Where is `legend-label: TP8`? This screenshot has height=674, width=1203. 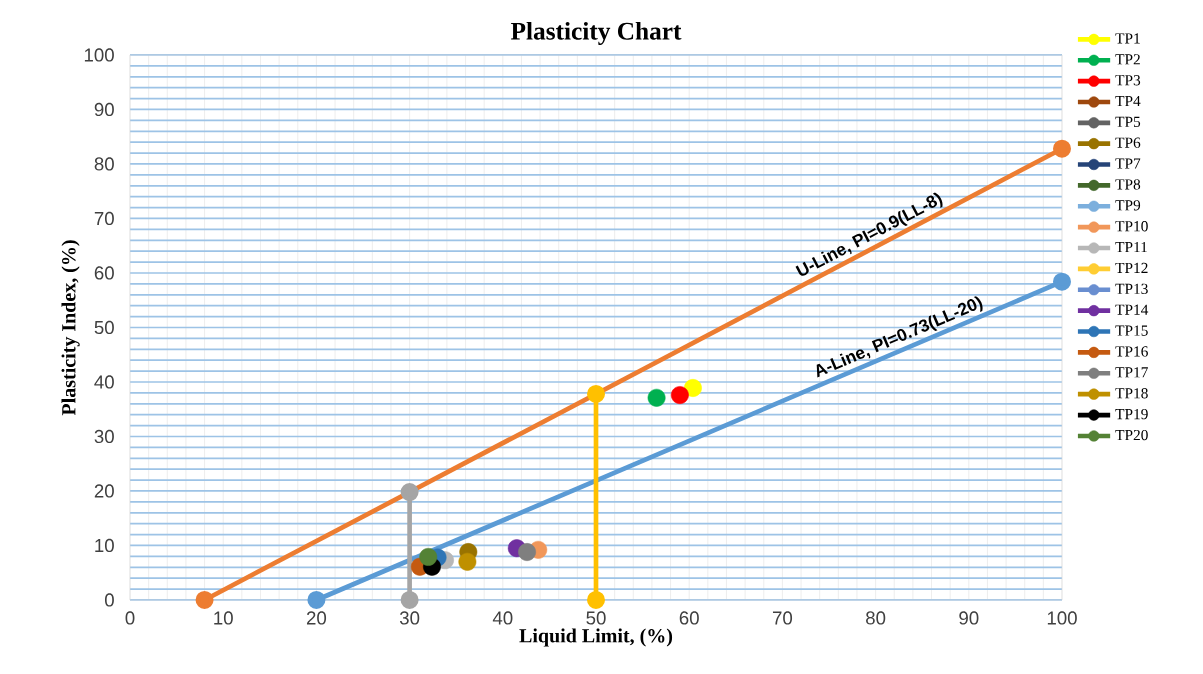 legend-label: TP8 is located at coordinates (1128, 184).